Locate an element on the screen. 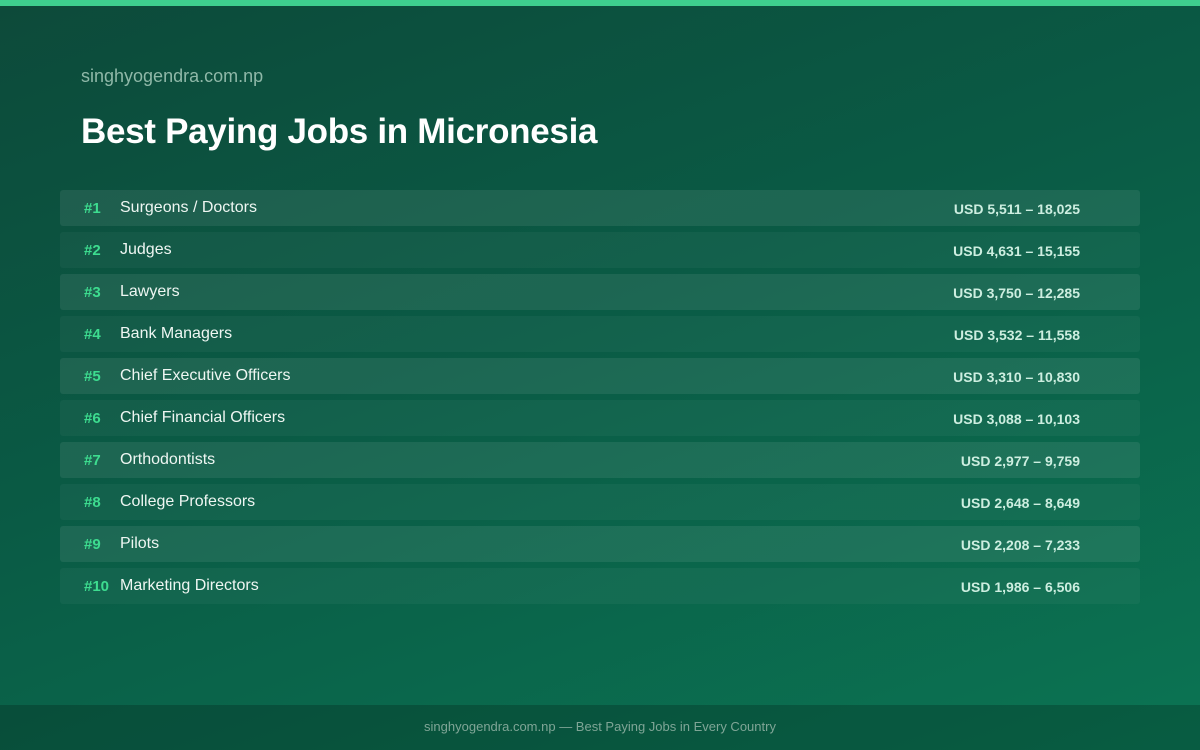 This screenshot has height=750, width=1200. table-row: #2 Judges USD 4,631 – 15,155 is located at coordinates (600, 250).